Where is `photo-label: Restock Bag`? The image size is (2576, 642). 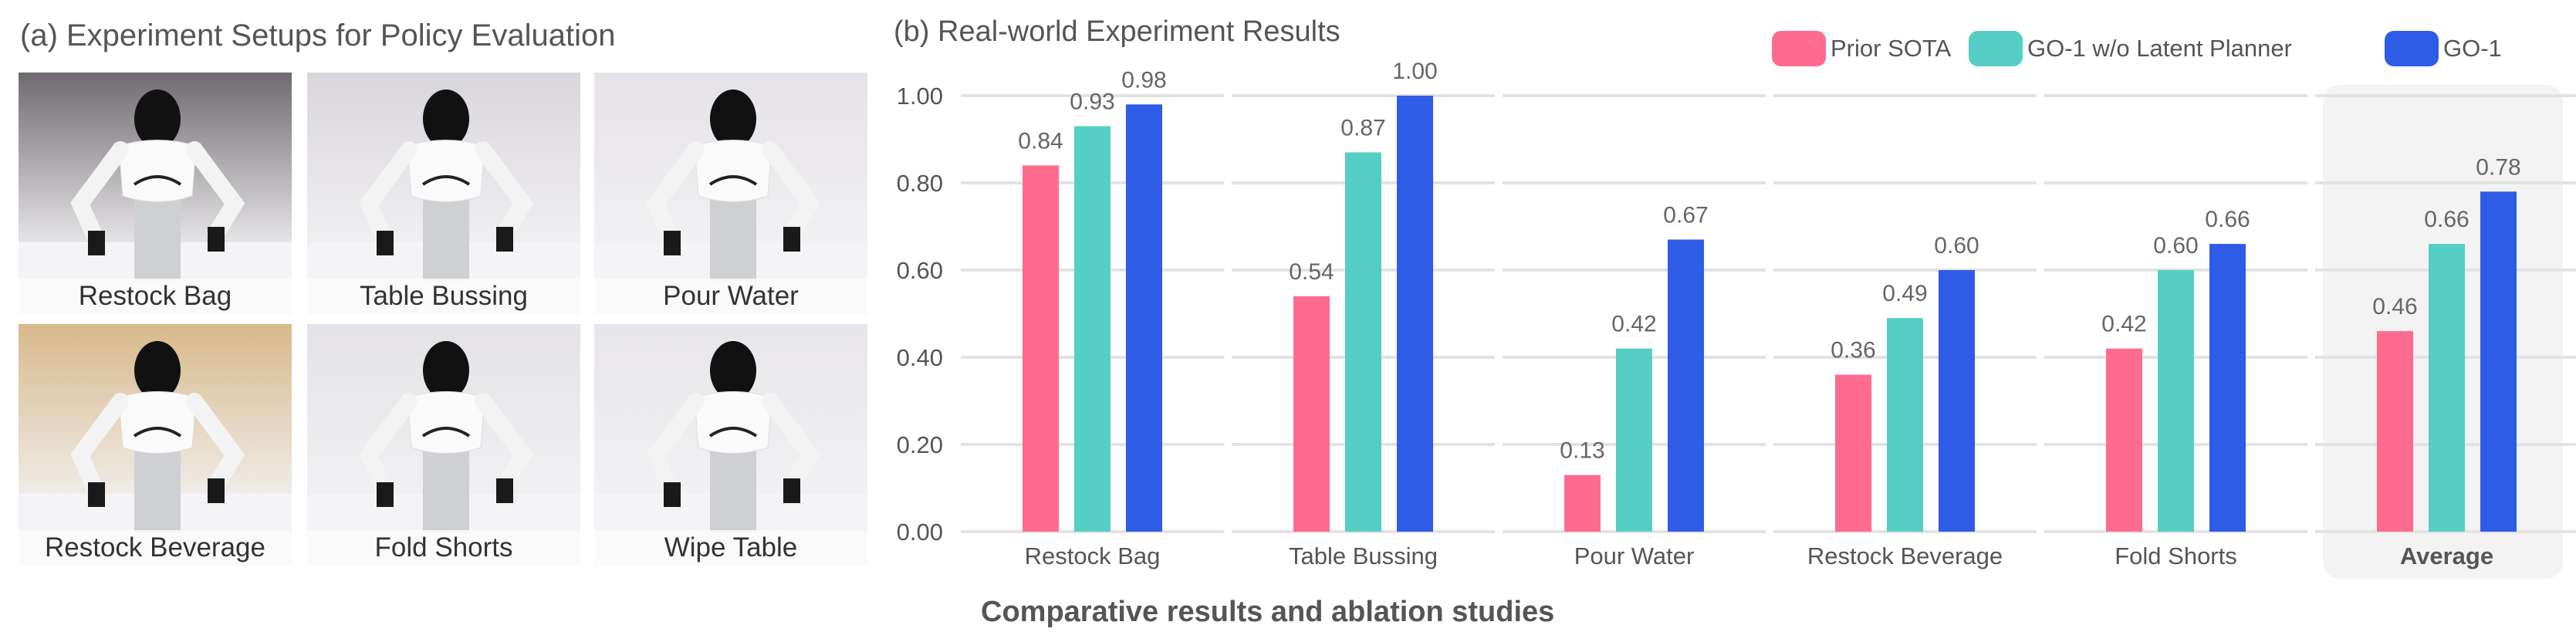 photo-label: Restock Bag is located at coordinates (155, 296).